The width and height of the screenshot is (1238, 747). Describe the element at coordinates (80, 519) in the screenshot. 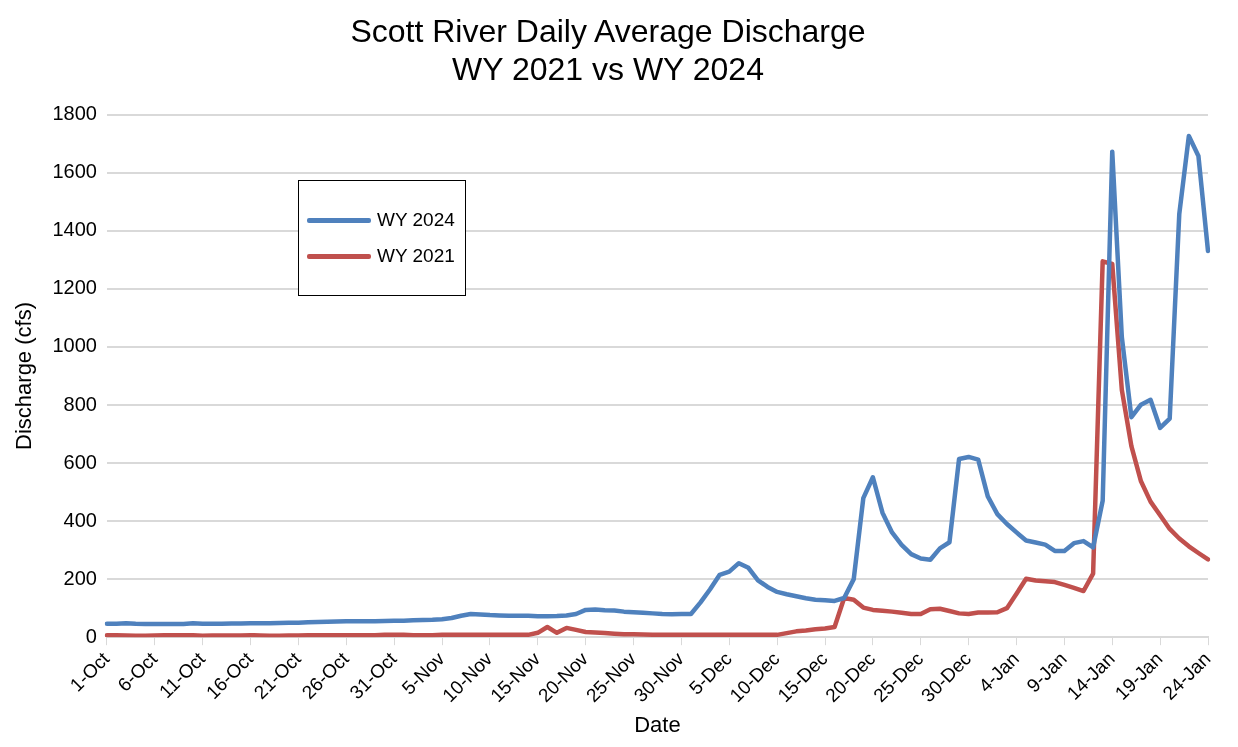

I see `y-tick-label: 400` at that location.